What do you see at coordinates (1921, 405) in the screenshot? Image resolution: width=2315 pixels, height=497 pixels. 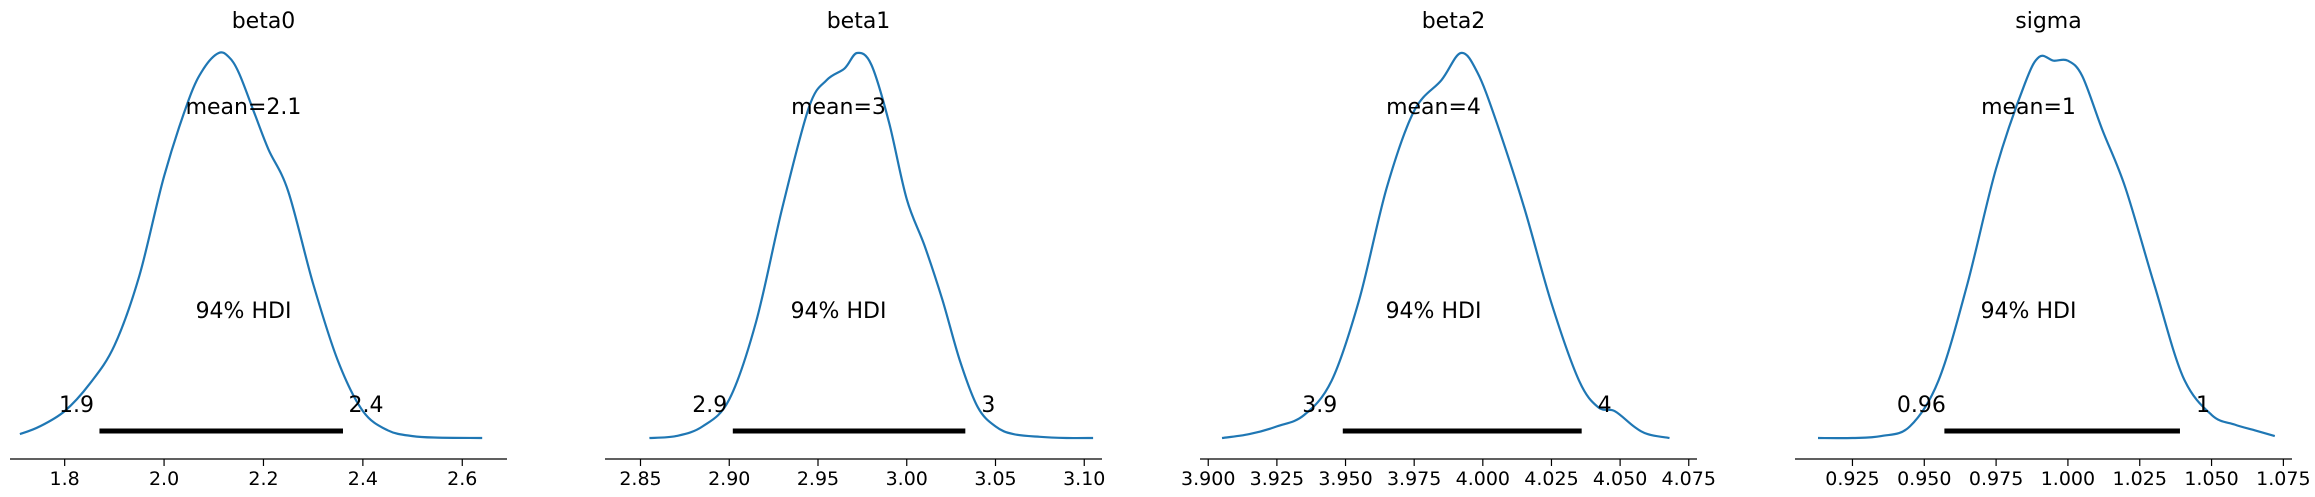 I see `hdi-low-label: 0.96` at bounding box center [1921, 405].